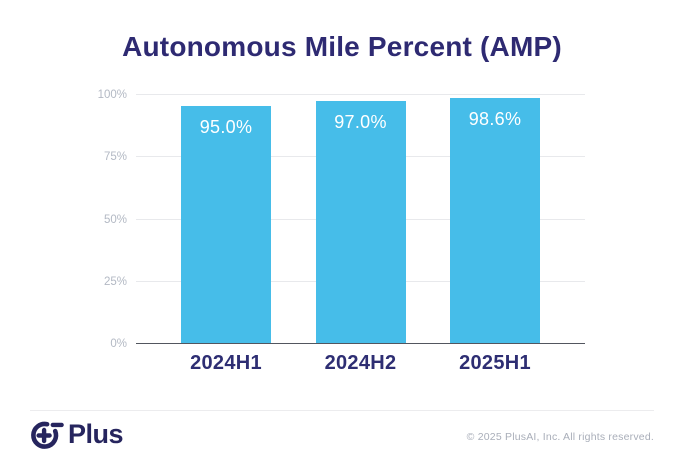  What do you see at coordinates (47, 435) in the screenshot?
I see `plus-ai-logo-icon` at bounding box center [47, 435].